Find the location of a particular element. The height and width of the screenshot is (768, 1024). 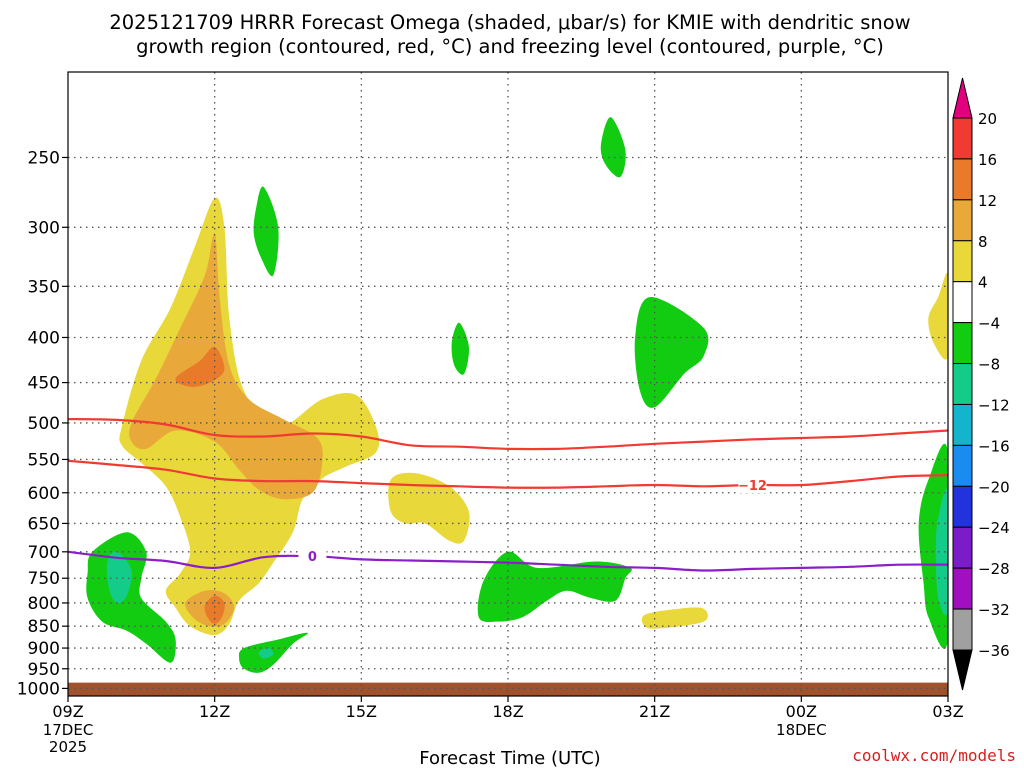

x-tick-label-12Z: 12Z is located at coordinates (214, 711).